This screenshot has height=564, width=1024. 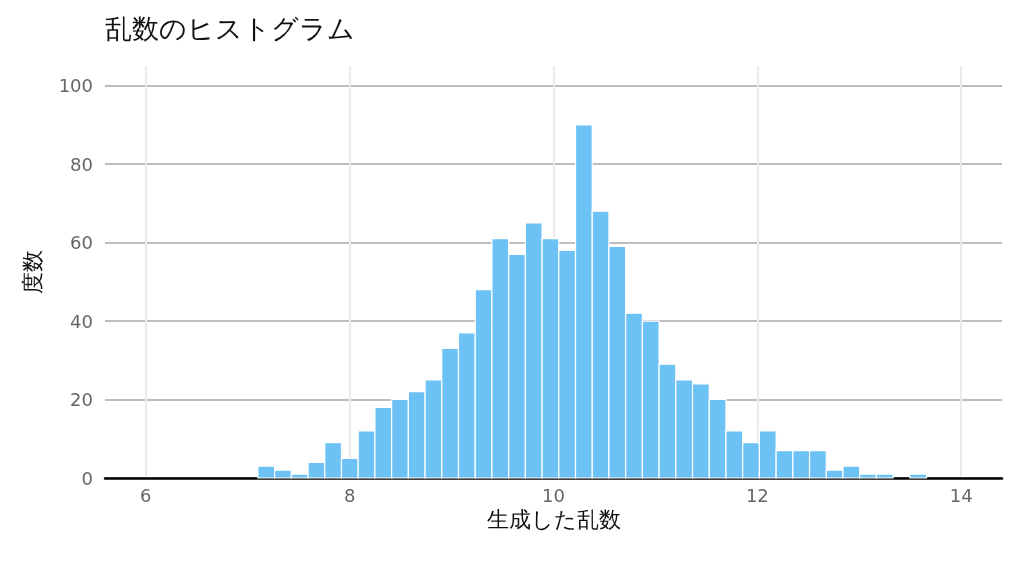 I want to click on x-tick-label: 10, so click(x=553, y=495).